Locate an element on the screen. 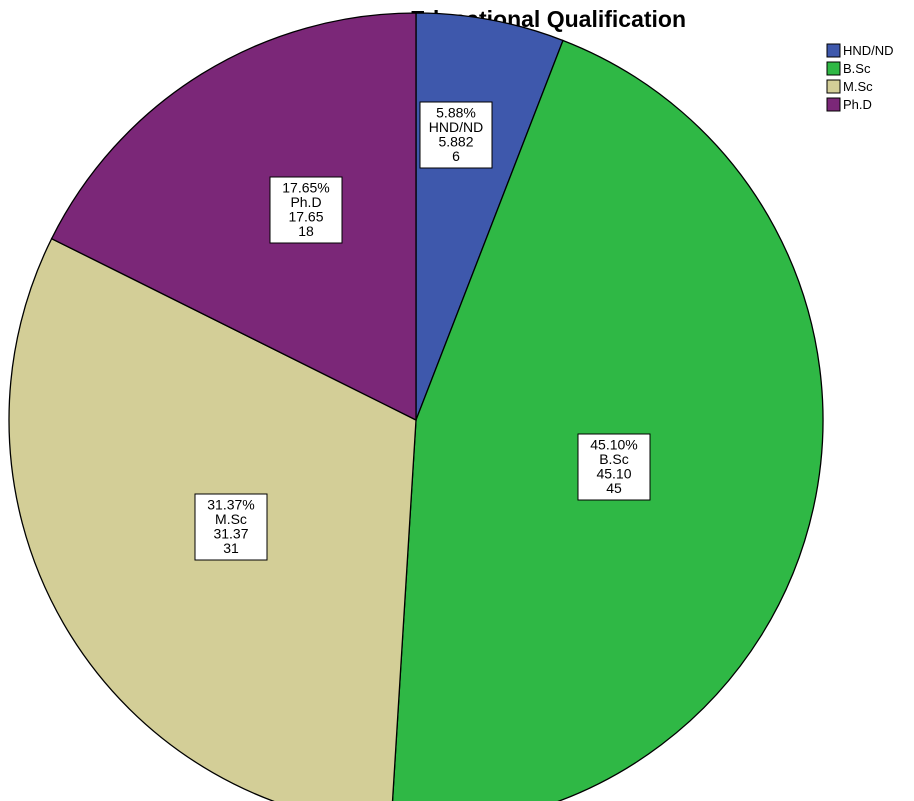  slice-label-percent: 17.65% is located at coordinates (305, 188).